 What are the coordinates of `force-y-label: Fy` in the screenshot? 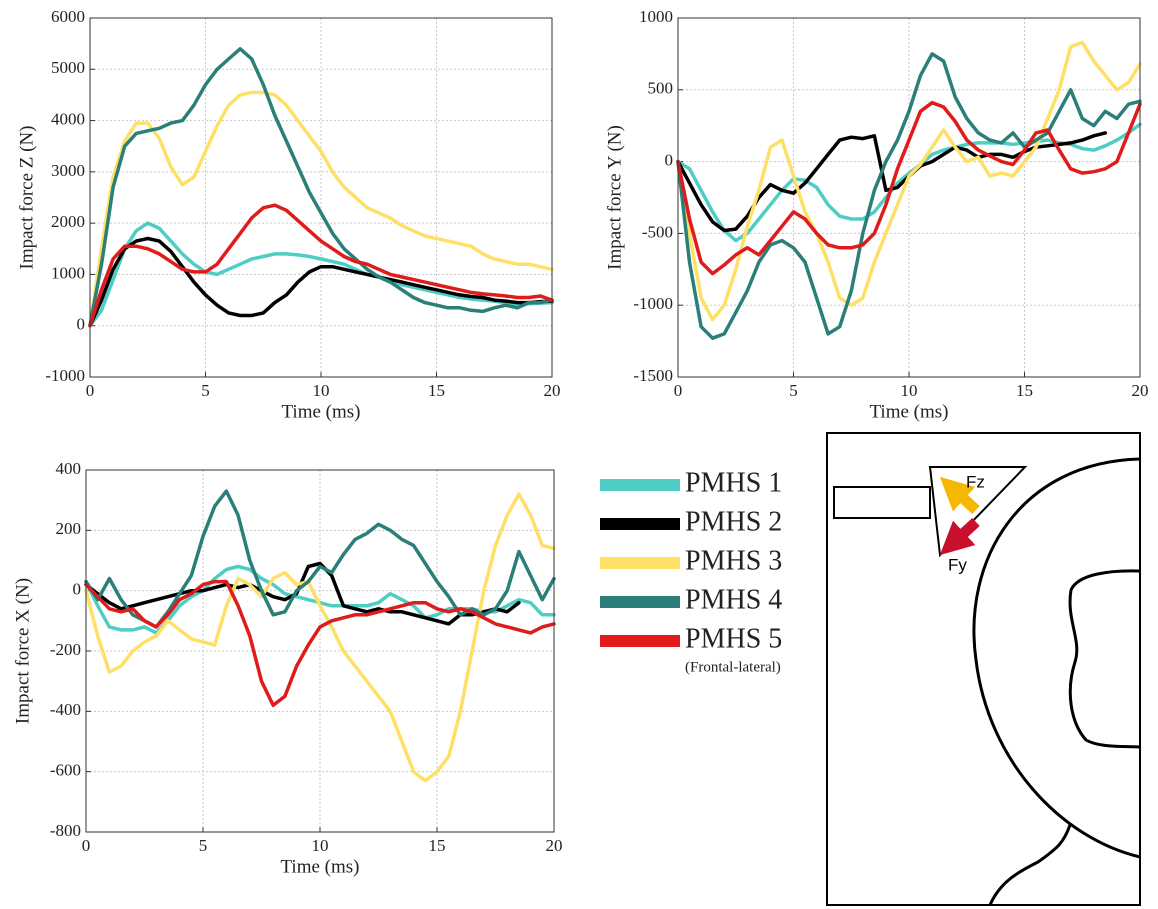 It's located at (957, 564).